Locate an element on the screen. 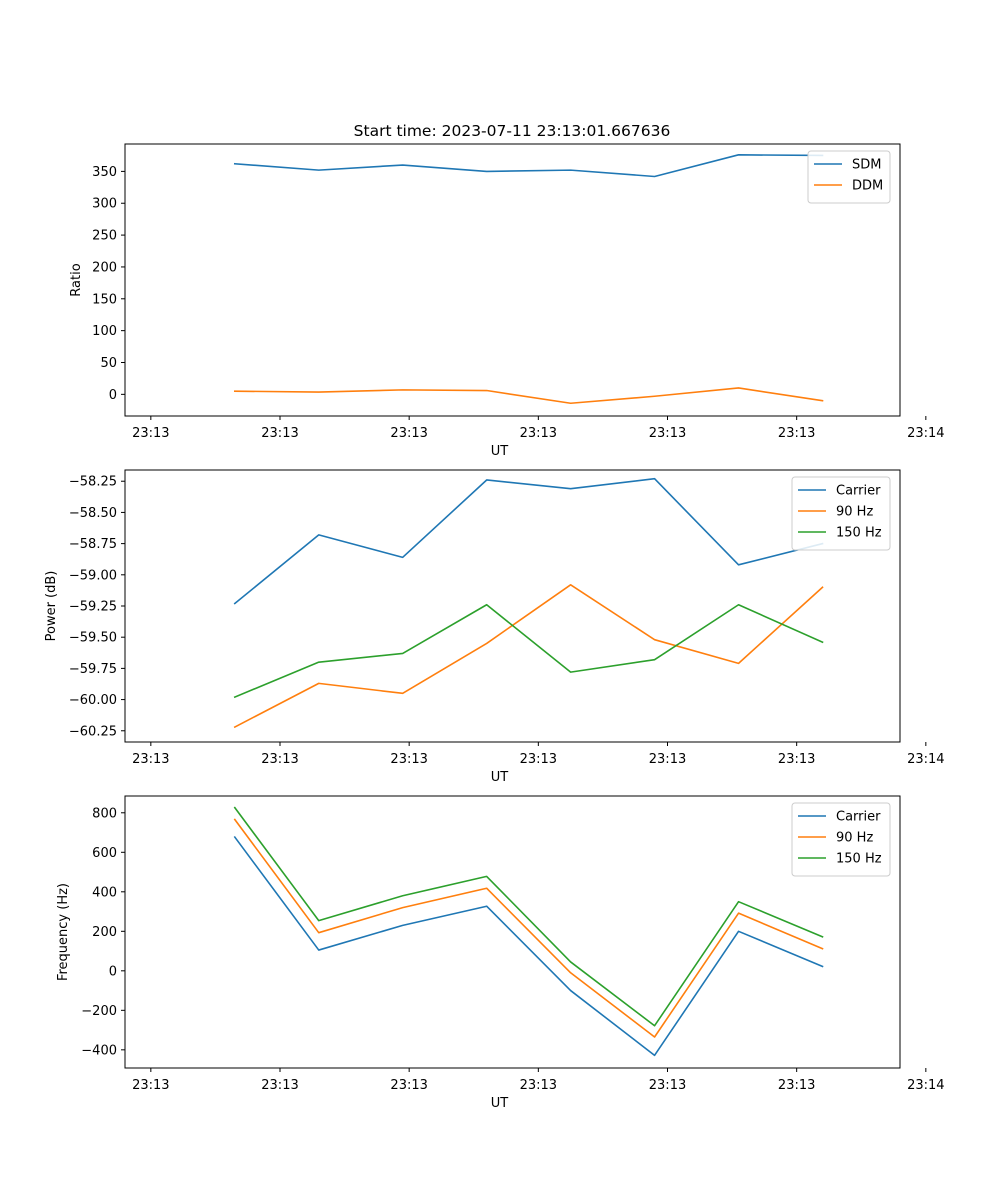 This screenshot has height=1200, width=1000. y-tick-label: −59.50 is located at coordinates (93, 638).